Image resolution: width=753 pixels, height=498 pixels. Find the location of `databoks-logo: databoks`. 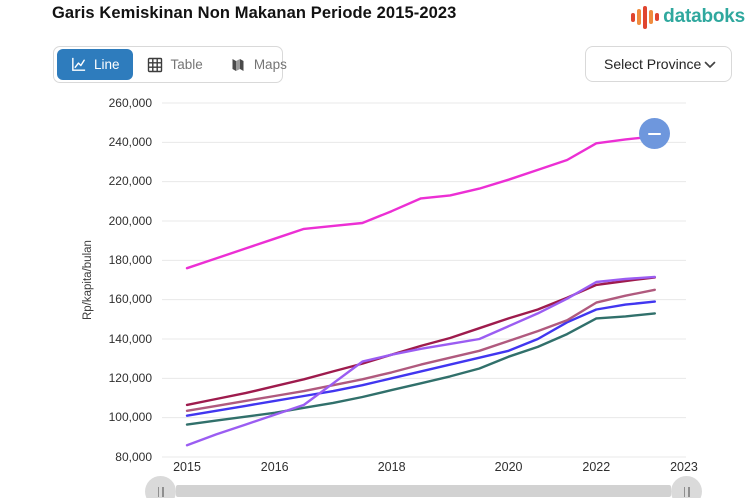

databoks-logo: databoks is located at coordinates (688, 17).